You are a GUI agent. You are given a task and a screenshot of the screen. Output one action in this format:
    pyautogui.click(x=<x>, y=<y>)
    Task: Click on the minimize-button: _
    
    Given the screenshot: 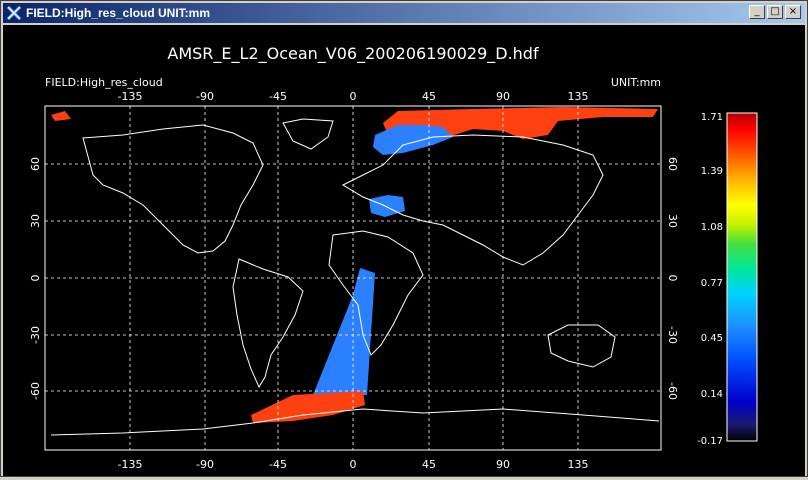 What is the action you would take?
    pyautogui.click(x=757, y=12)
    